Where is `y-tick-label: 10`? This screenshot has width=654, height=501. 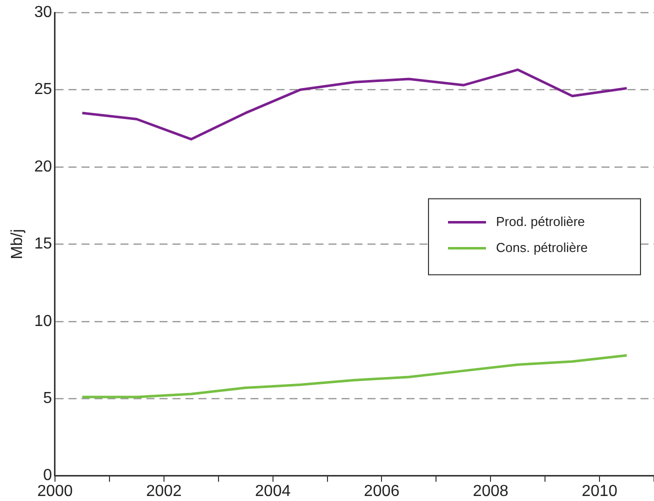
y-tick-label: 10 is located at coordinates (43, 321).